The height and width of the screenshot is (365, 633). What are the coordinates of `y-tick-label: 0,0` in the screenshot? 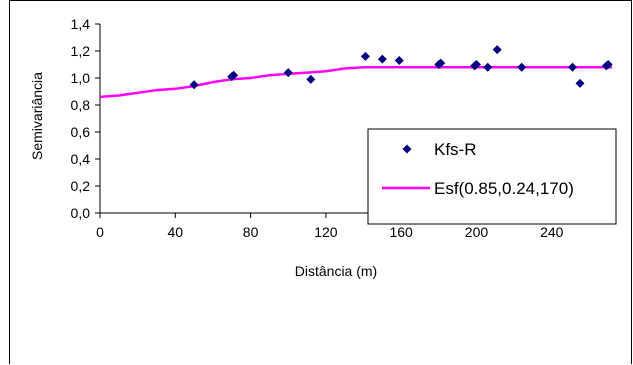 It's located at (81, 213).